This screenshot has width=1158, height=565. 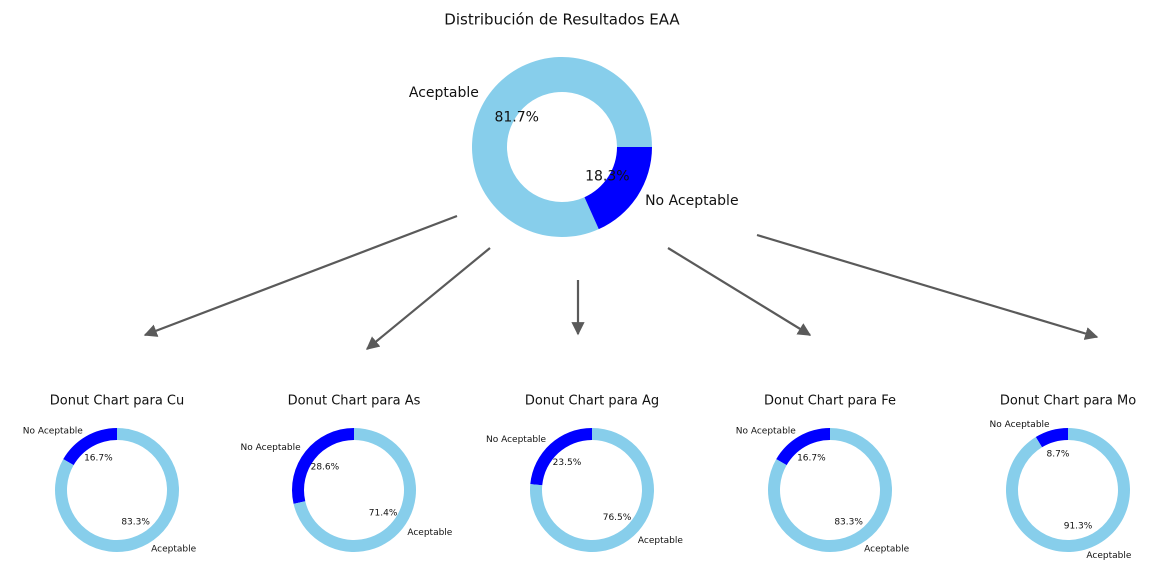 What do you see at coordinates (567, 463) in the screenshot?
I see `value-label: 23.5%` at bounding box center [567, 463].